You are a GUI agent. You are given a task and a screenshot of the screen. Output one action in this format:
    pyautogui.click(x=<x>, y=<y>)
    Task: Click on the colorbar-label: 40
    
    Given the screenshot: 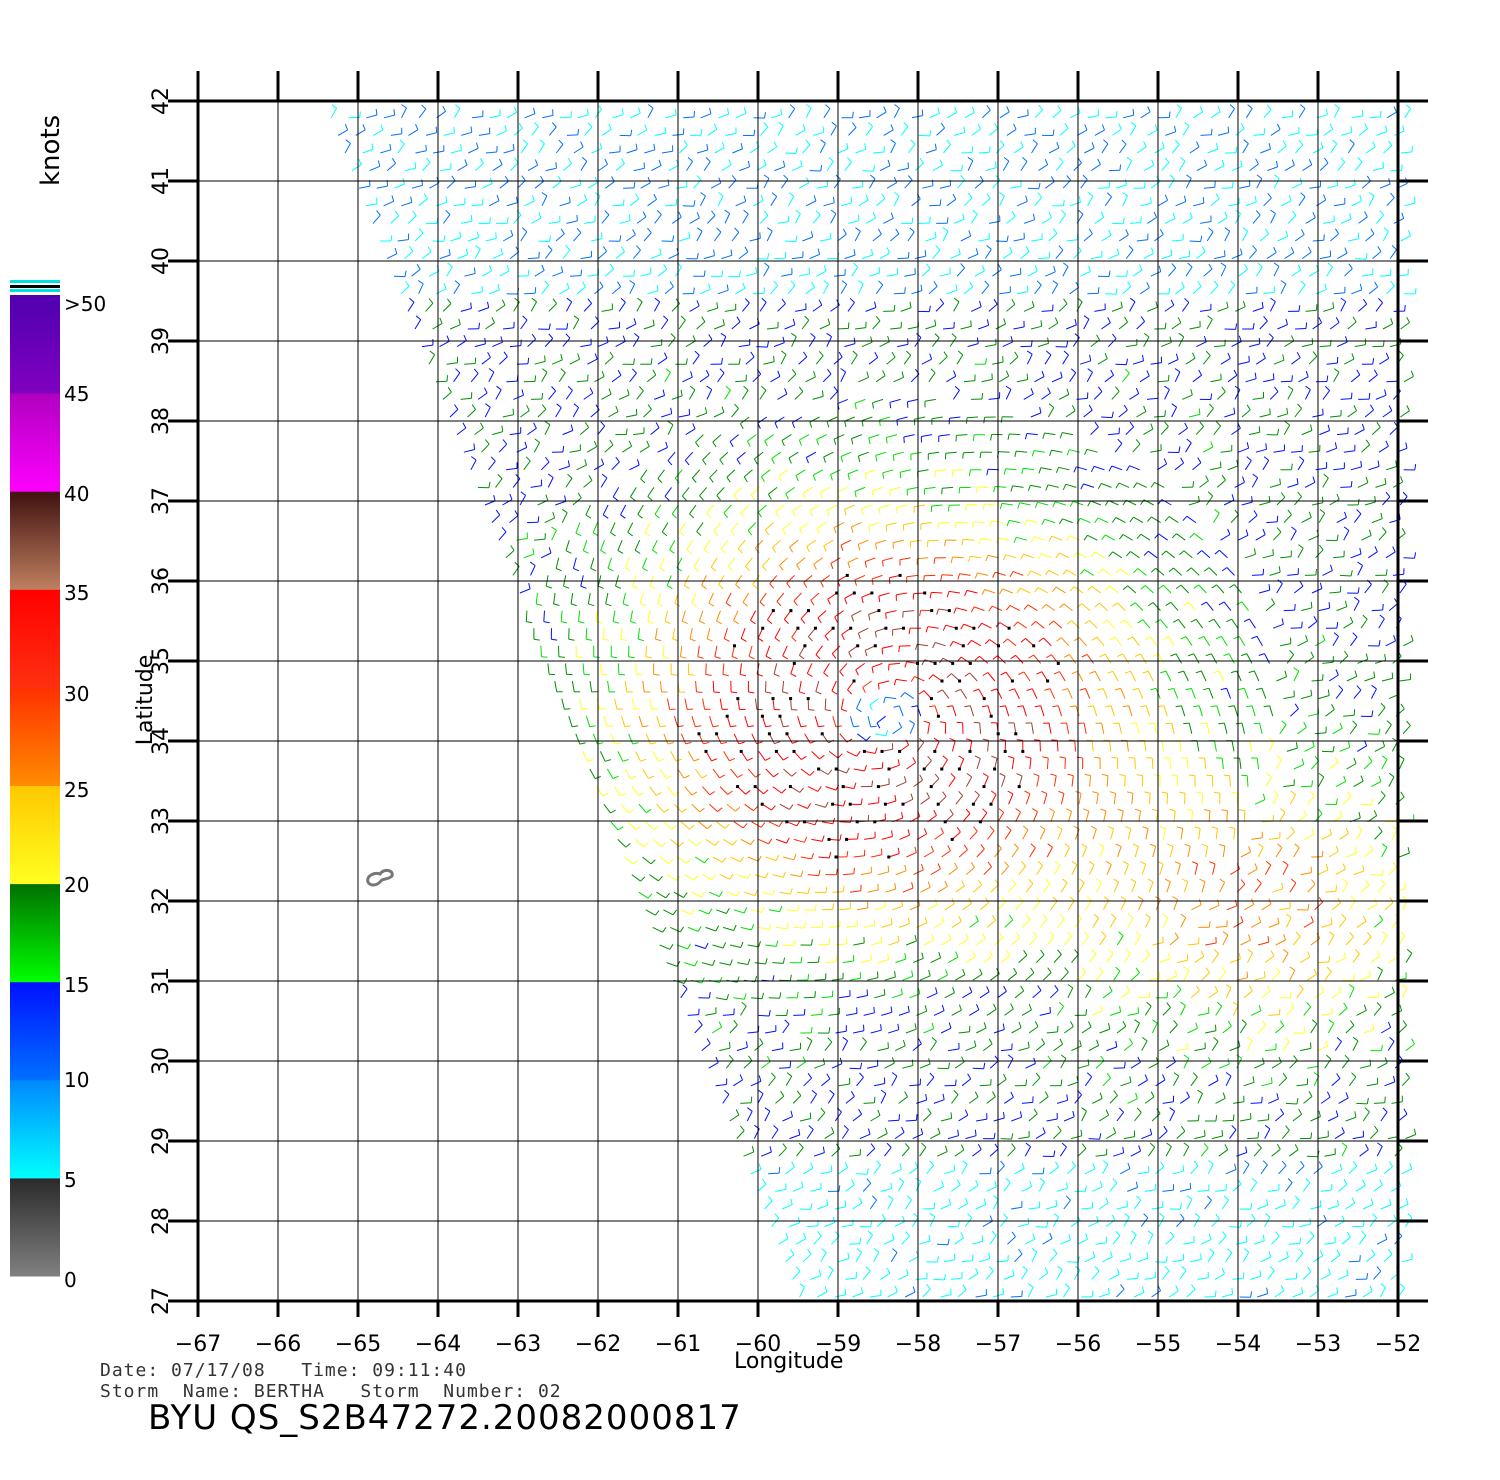 What is the action you would take?
    pyautogui.click(x=76, y=494)
    